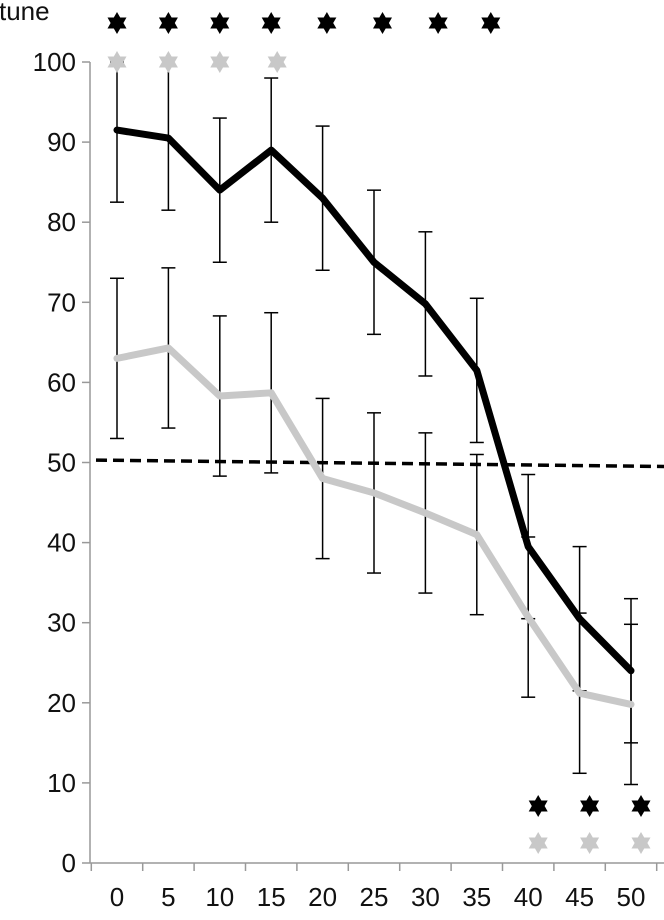 This screenshot has height=920, width=664. What do you see at coordinates (25, 13) in the screenshot?
I see `chart-title-fragment: ctune` at bounding box center [25, 13].